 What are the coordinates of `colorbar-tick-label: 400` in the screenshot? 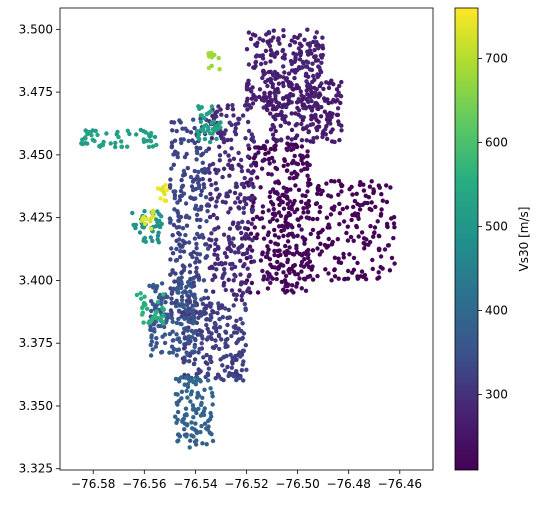 It's located at (496, 310).